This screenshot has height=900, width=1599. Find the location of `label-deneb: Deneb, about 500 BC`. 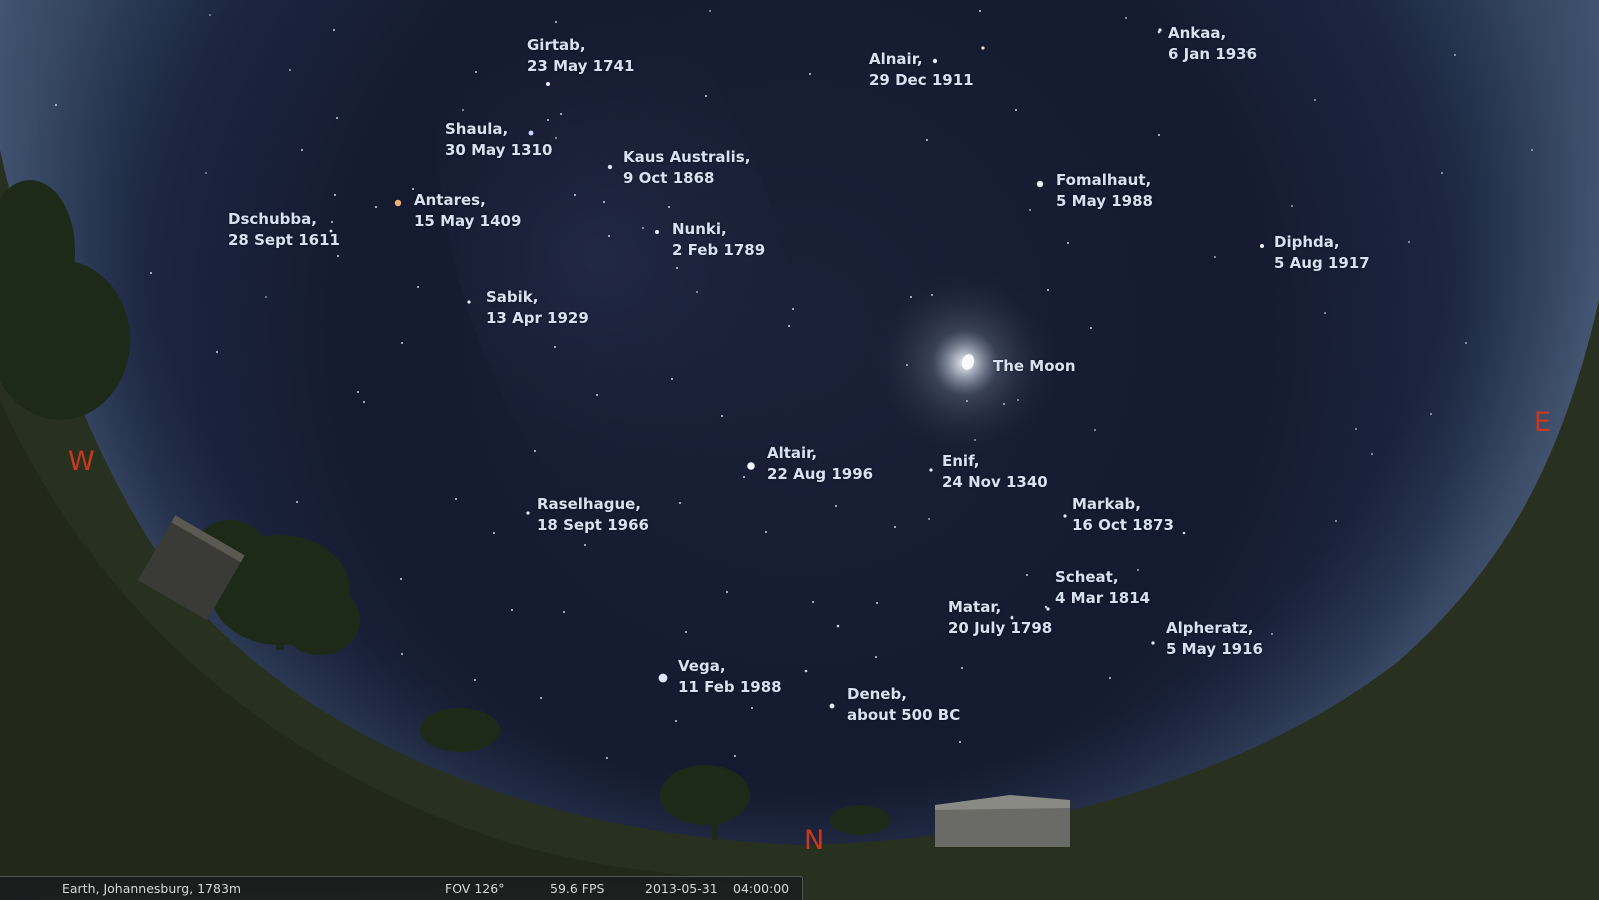

label-deneb: Deneb, about 500 BC is located at coordinates (903, 705).